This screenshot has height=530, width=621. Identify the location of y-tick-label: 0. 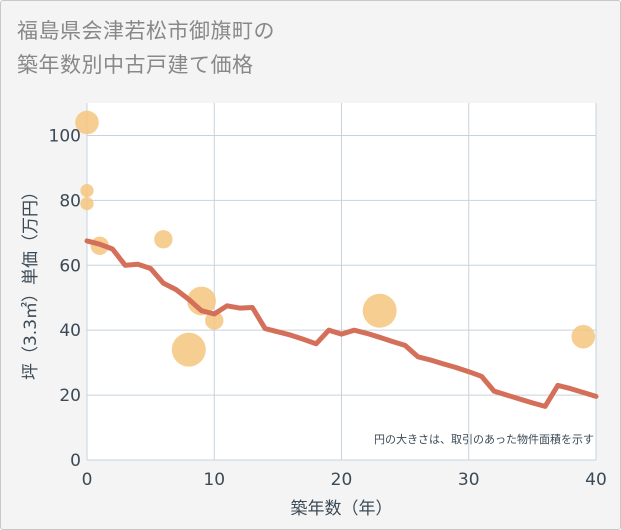
(75, 461).